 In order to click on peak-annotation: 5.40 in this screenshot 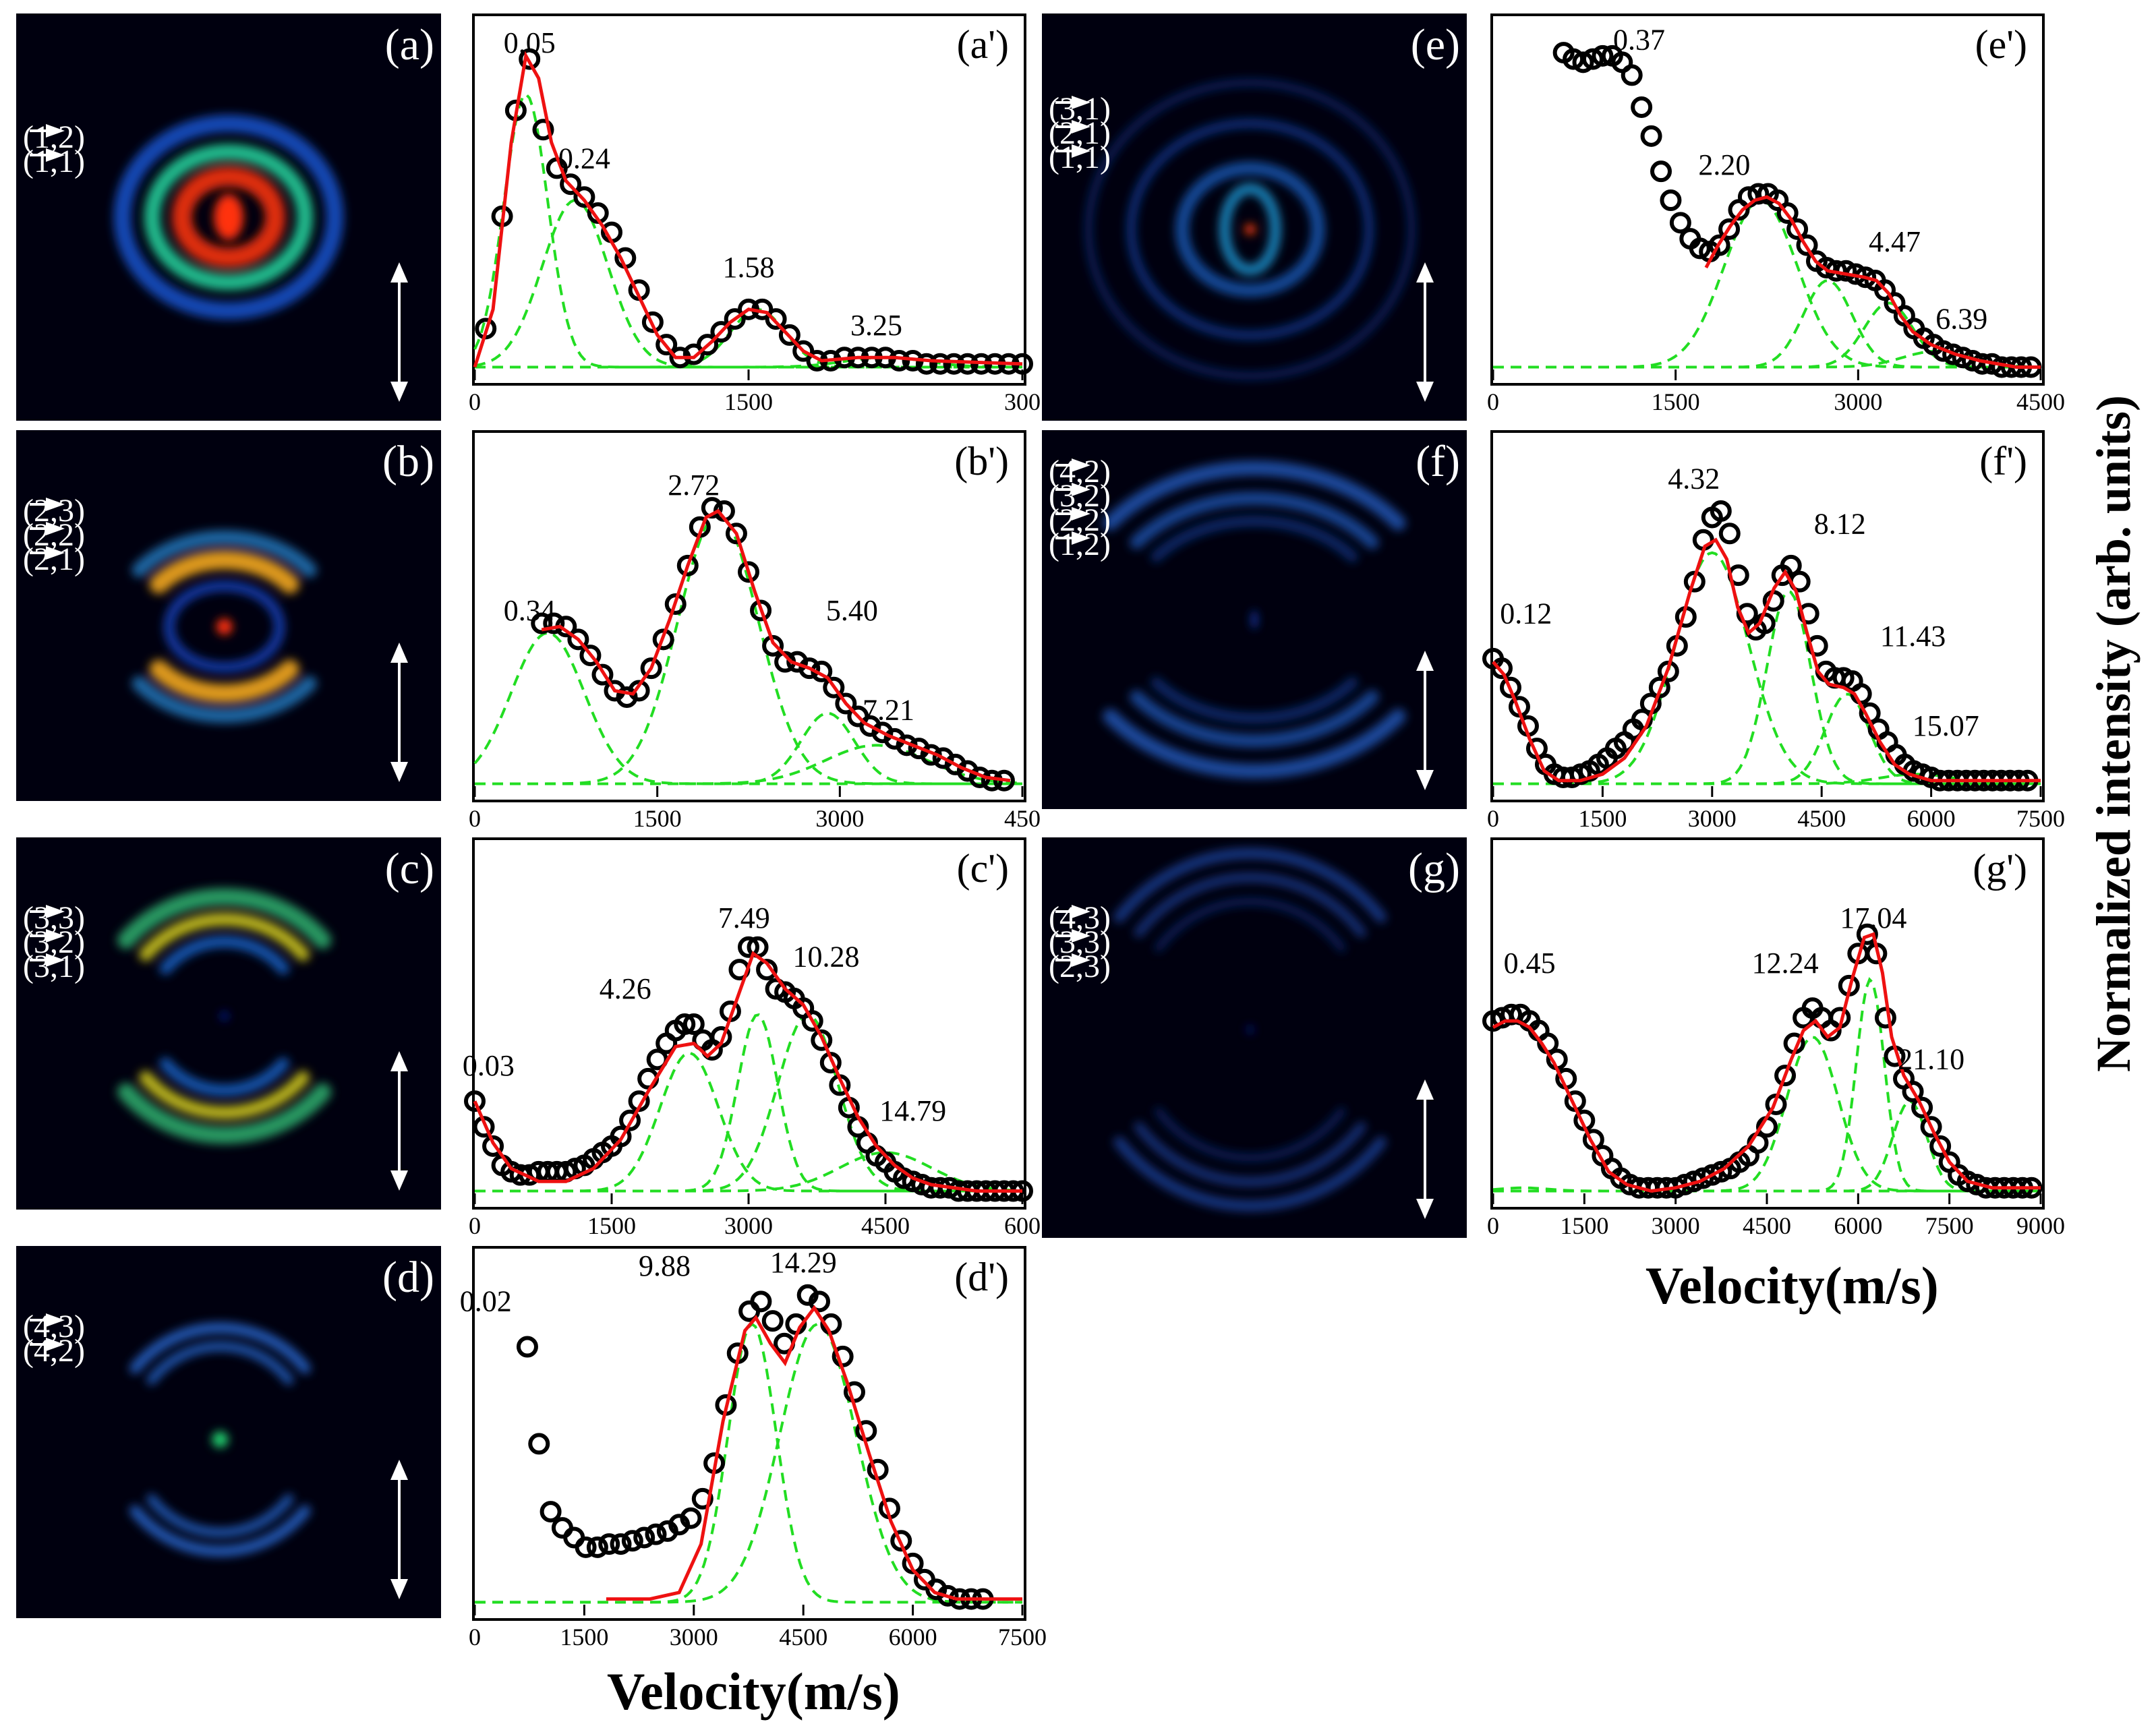, I will do `click(852, 610)`.